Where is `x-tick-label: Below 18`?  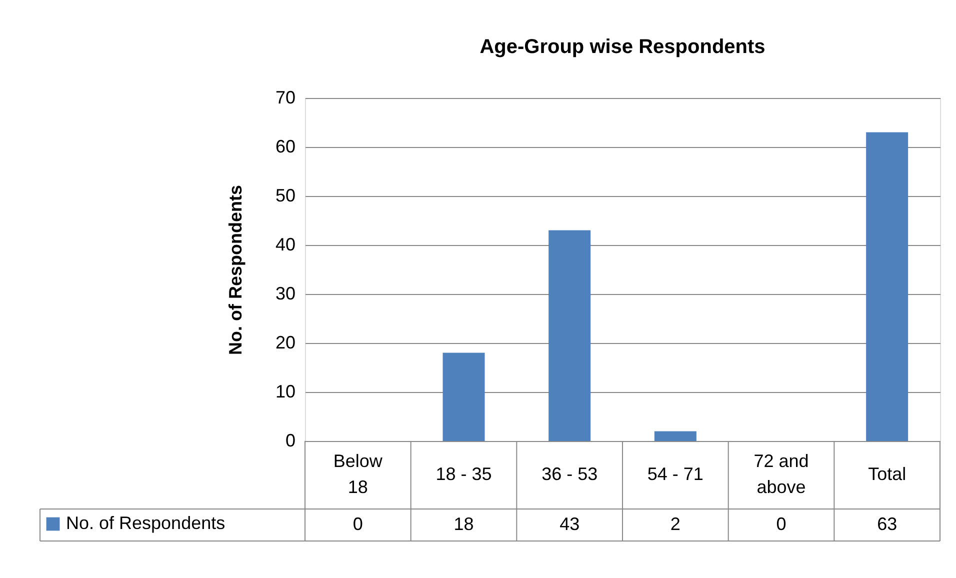
x-tick-label: Below 18 is located at coordinates (358, 474).